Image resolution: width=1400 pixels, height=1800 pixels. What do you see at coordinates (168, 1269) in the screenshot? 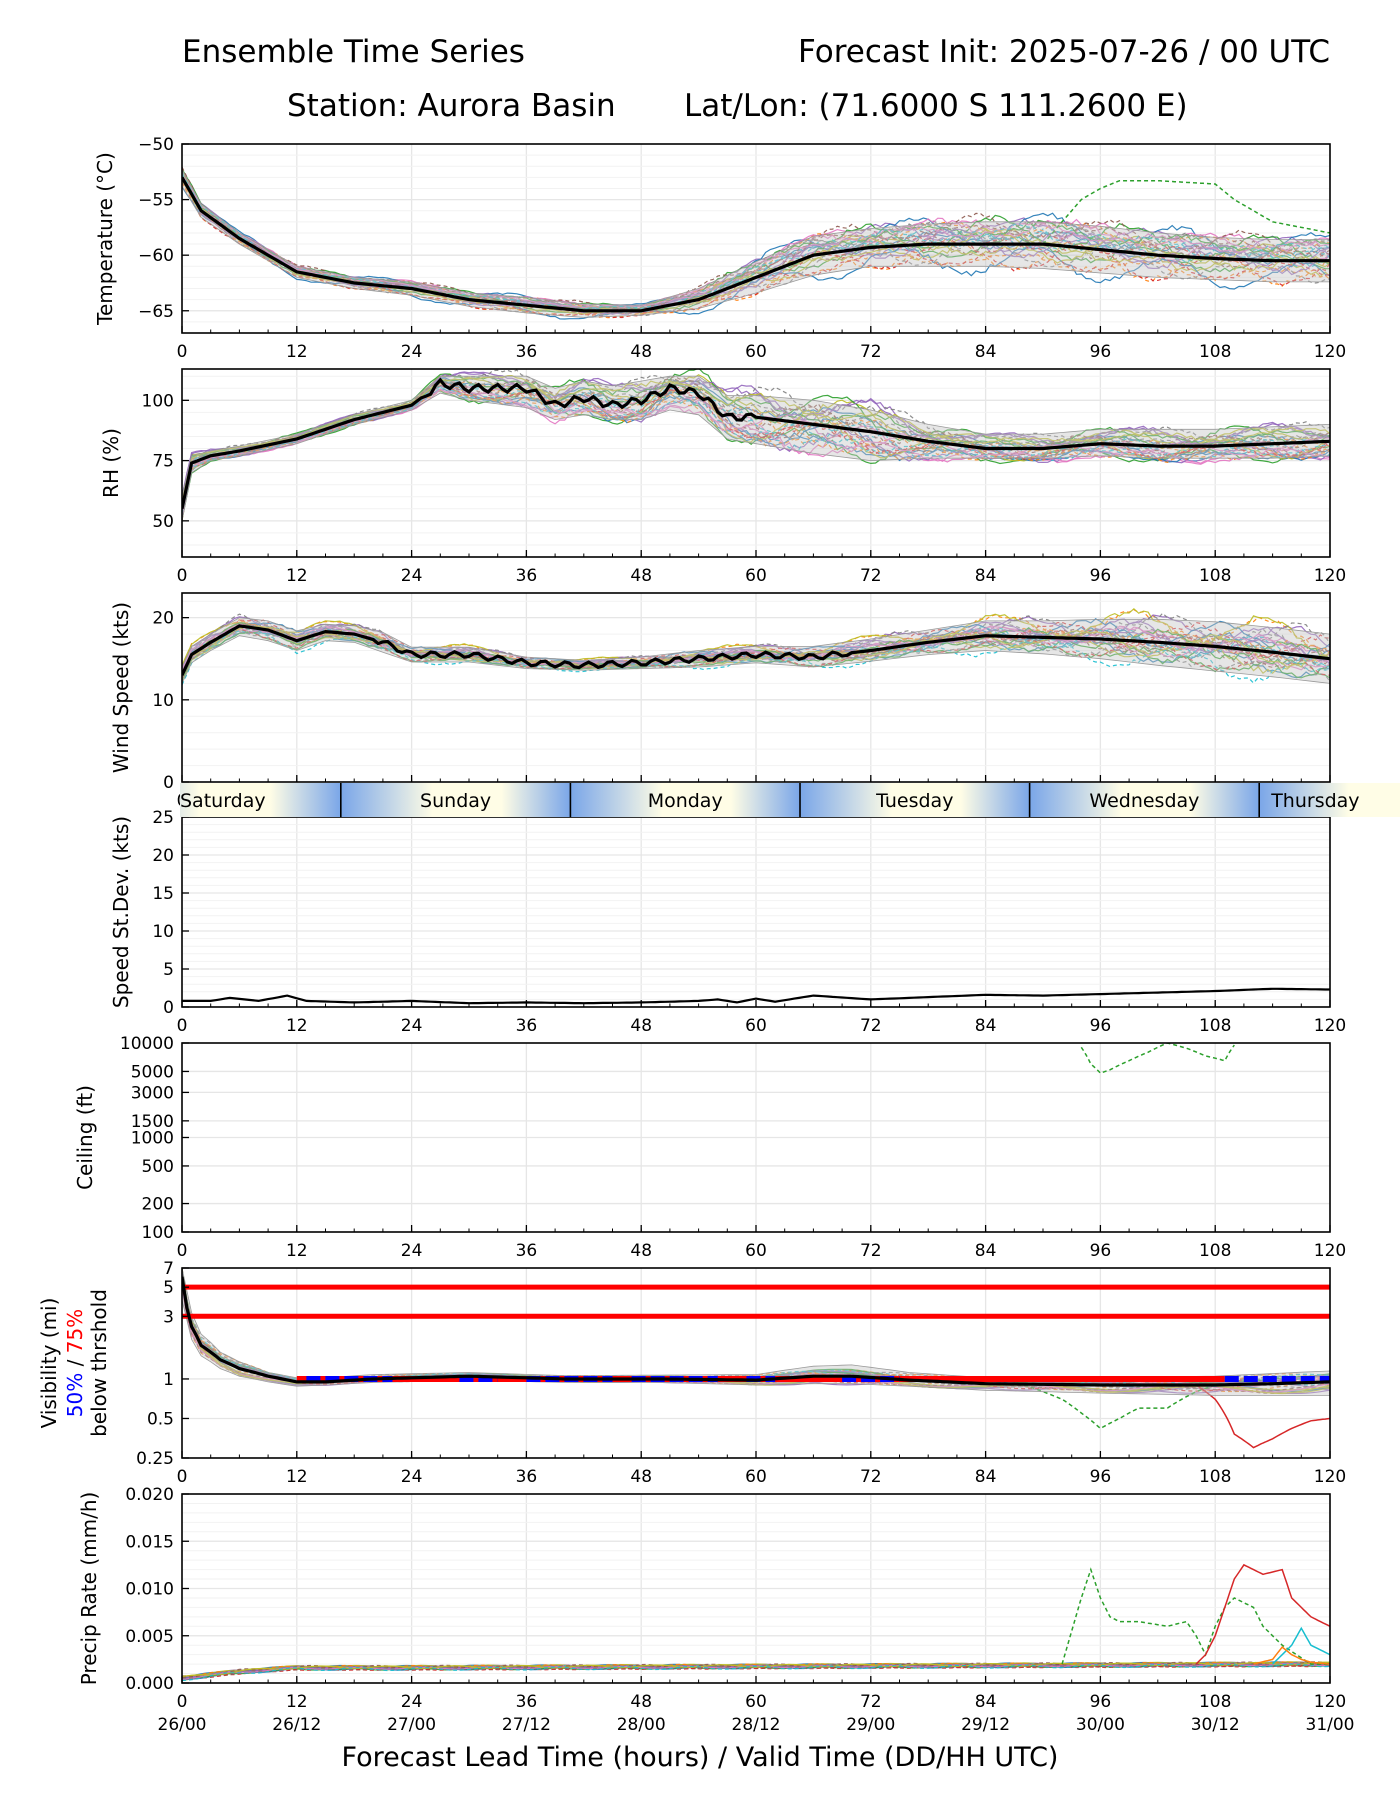
I see `y-tick-label: 7` at bounding box center [168, 1269].